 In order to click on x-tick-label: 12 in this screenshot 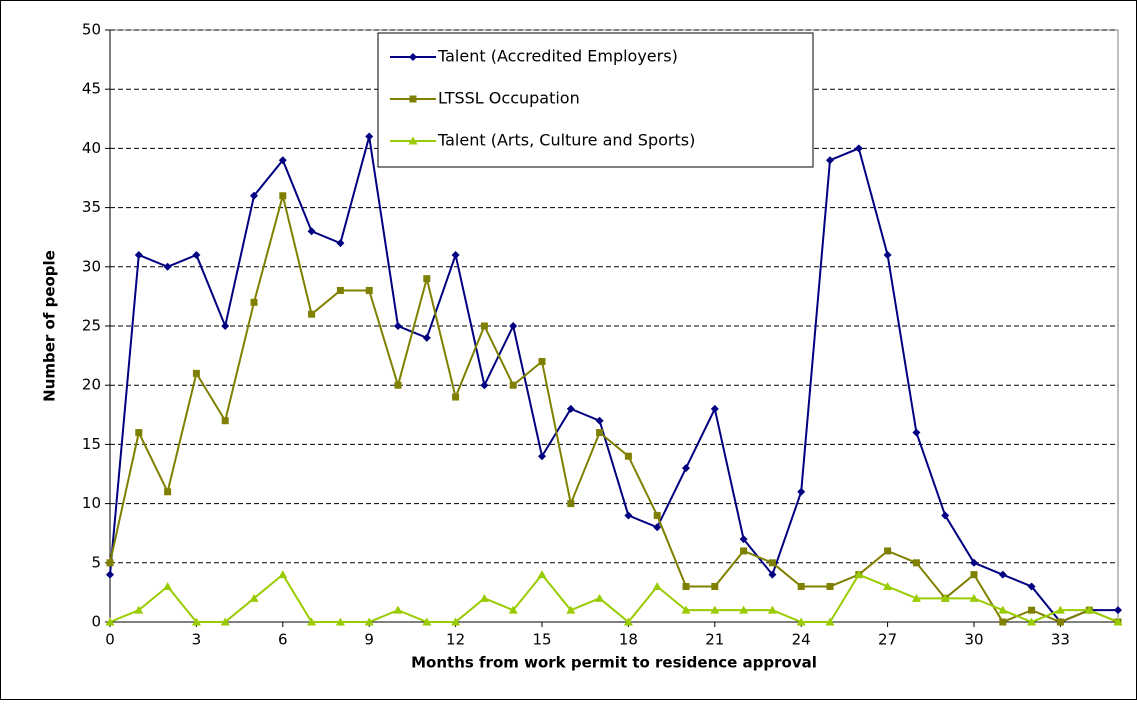, I will do `click(455, 640)`.